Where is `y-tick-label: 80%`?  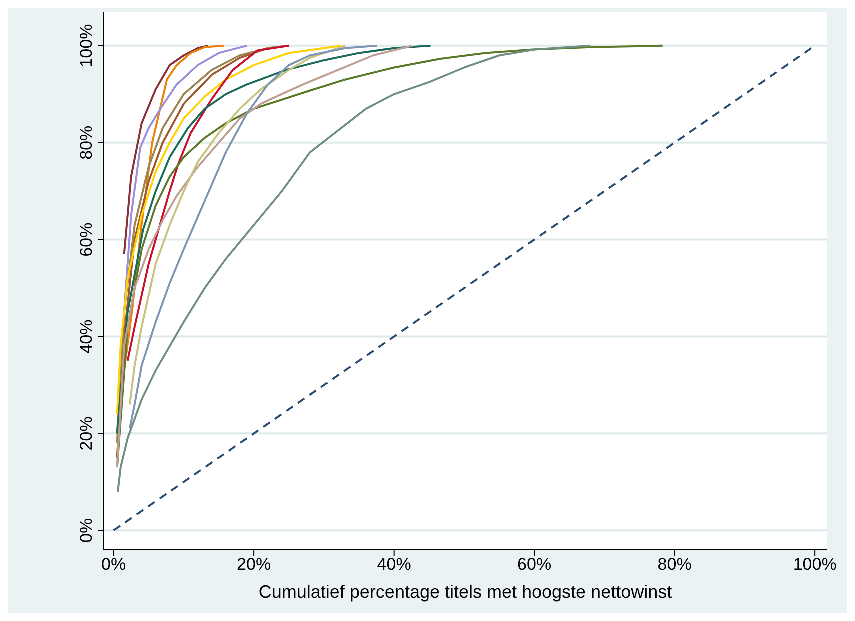 y-tick-label: 80% is located at coordinates (86, 143).